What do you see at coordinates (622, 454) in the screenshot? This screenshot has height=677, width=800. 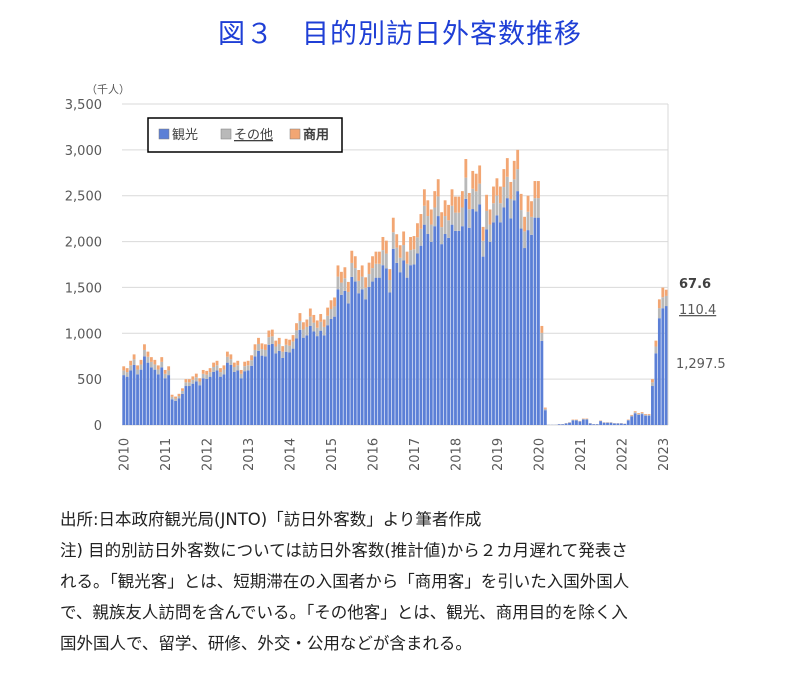 I see `x-tick-label: 2022` at bounding box center [622, 454].